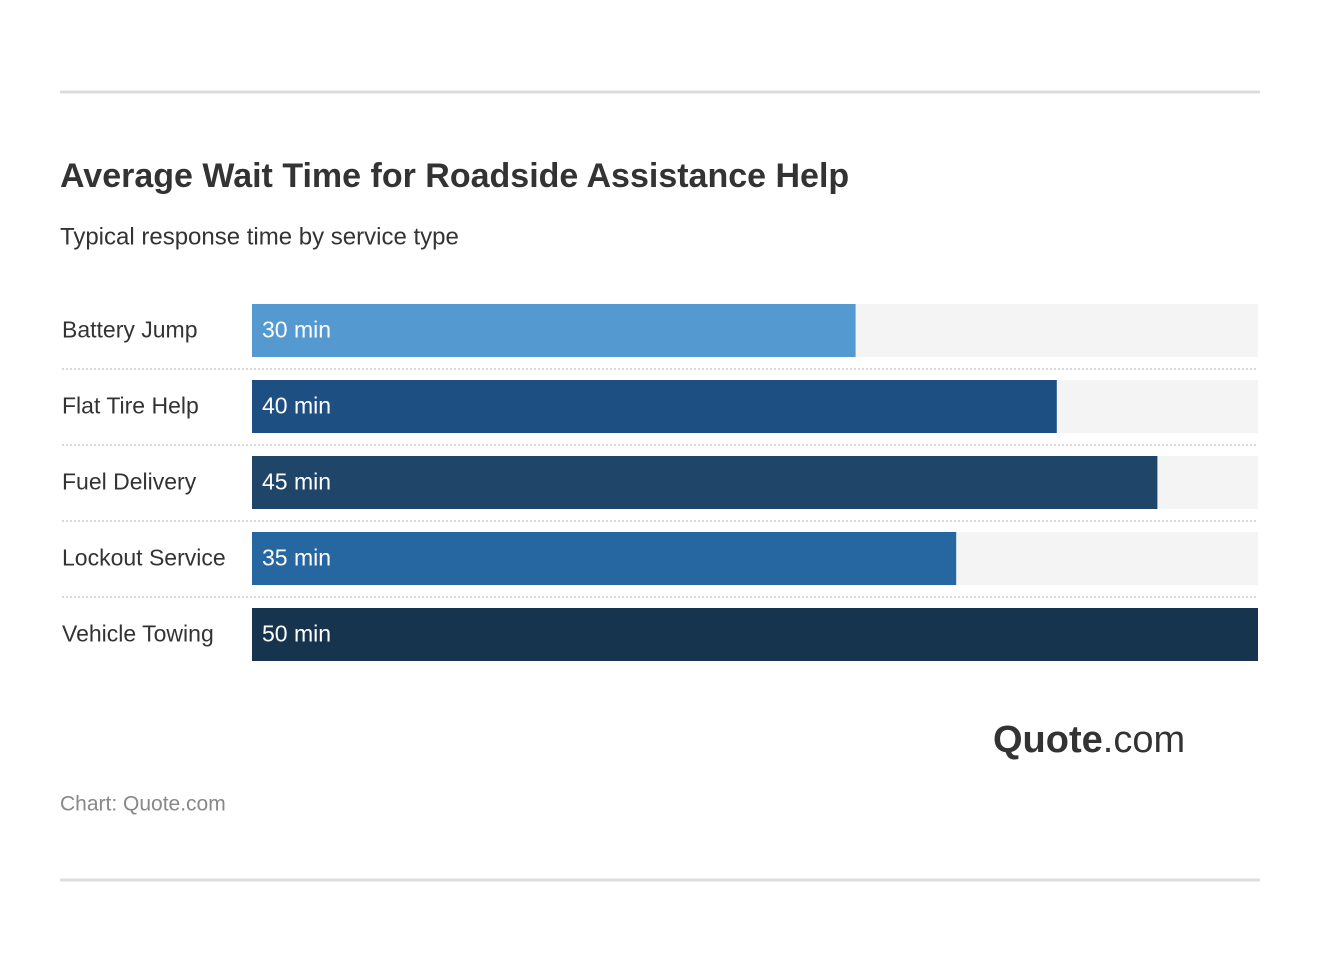  What do you see at coordinates (130, 330) in the screenshot?
I see `category-label: Battery Jump` at bounding box center [130, 330].